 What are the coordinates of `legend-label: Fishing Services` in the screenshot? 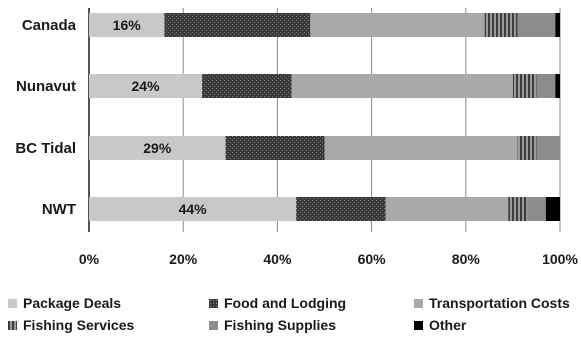 It's located at (79, 325).